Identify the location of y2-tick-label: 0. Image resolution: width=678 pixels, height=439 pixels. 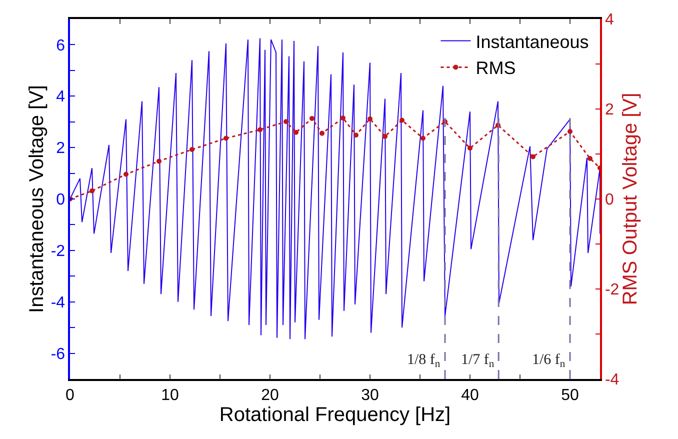
(609, 200).